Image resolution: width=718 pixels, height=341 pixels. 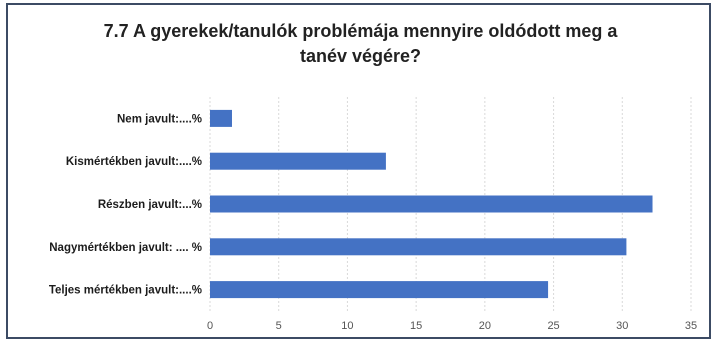 I want to click on category-label: Részben javult:...%, so click(x=150, y=205).